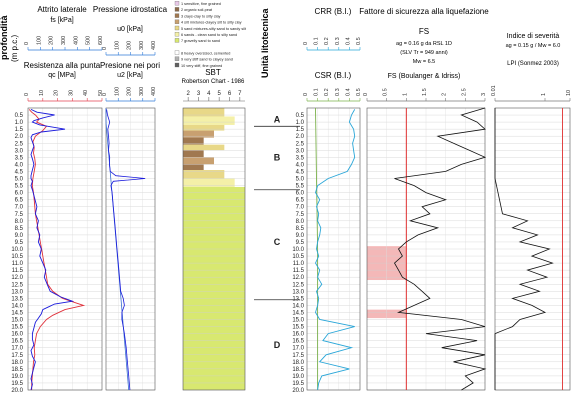 This screenshot has height=400, width=577. I want to click on depth-tick-label-36: 18.5, so click(17, 370).